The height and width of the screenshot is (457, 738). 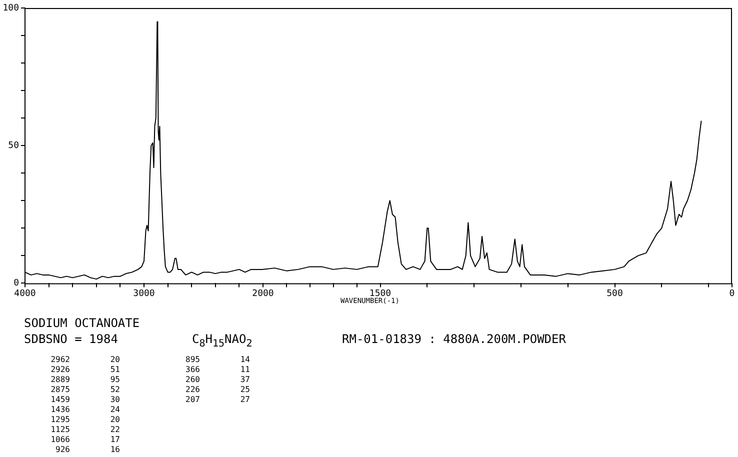 I want to click on text: 2962 20, so click(x=85, y=359).